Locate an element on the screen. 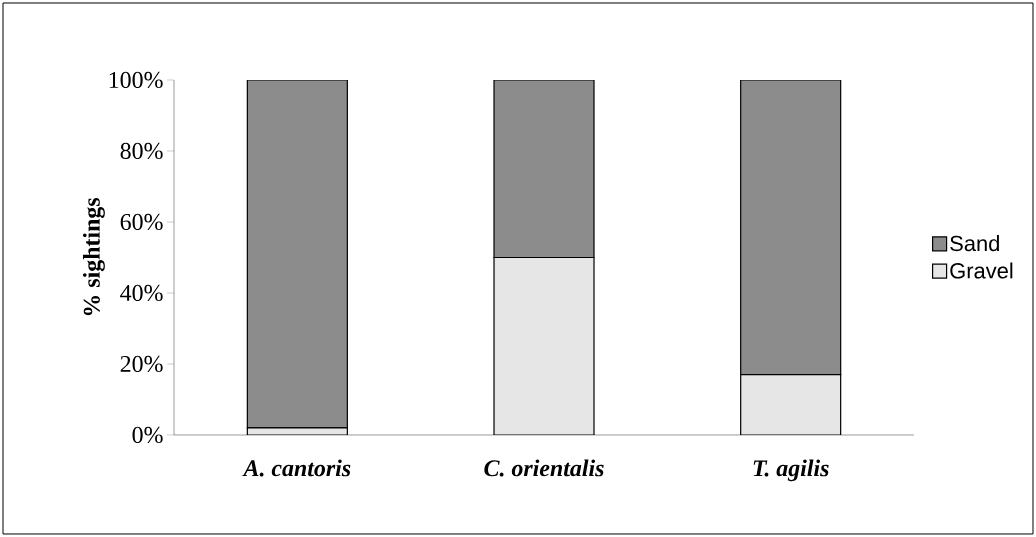 This screenshot has height=537, width=1036. y-tick-label: 20% is located at coordinates (141, 364).